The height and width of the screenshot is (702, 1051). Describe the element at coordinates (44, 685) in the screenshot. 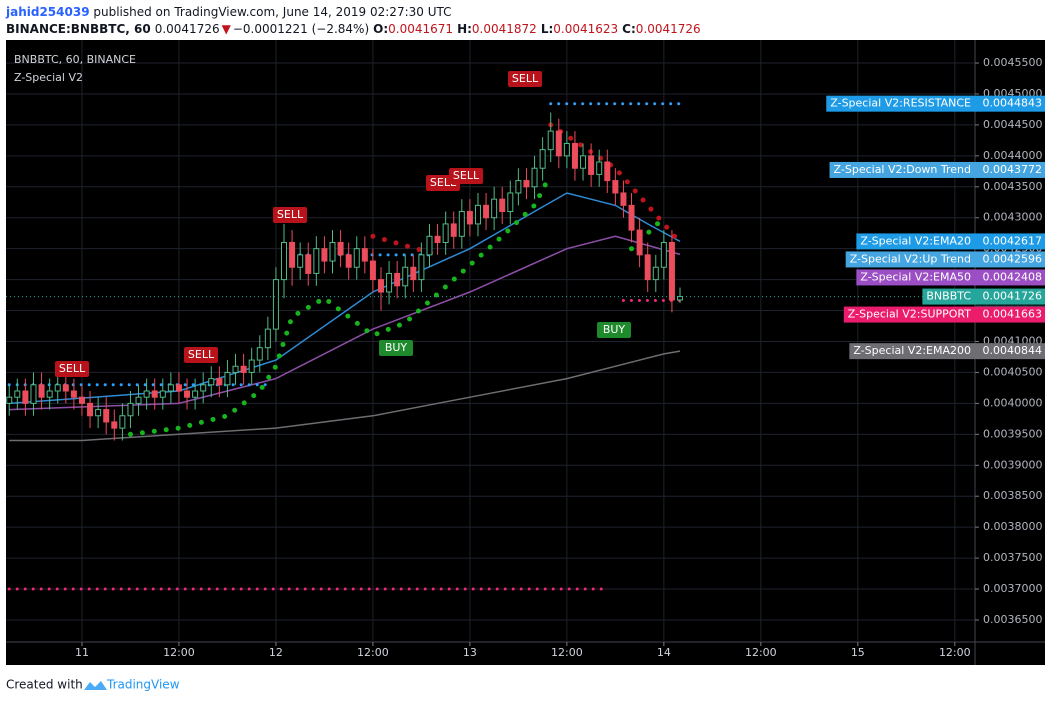

I see `footer-created: Created with` at that location.